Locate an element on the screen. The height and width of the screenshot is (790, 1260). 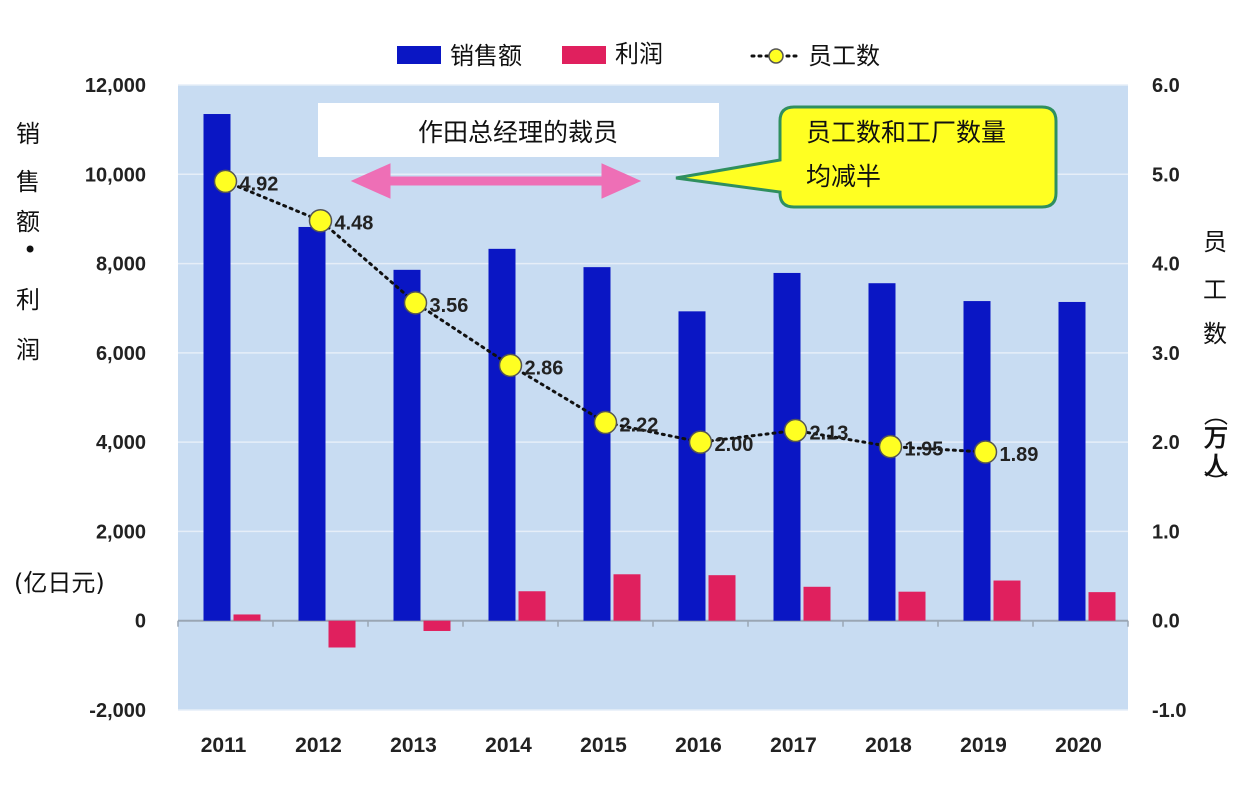
right-tick-label: 3.0 is located at coordinates (1166, 354).